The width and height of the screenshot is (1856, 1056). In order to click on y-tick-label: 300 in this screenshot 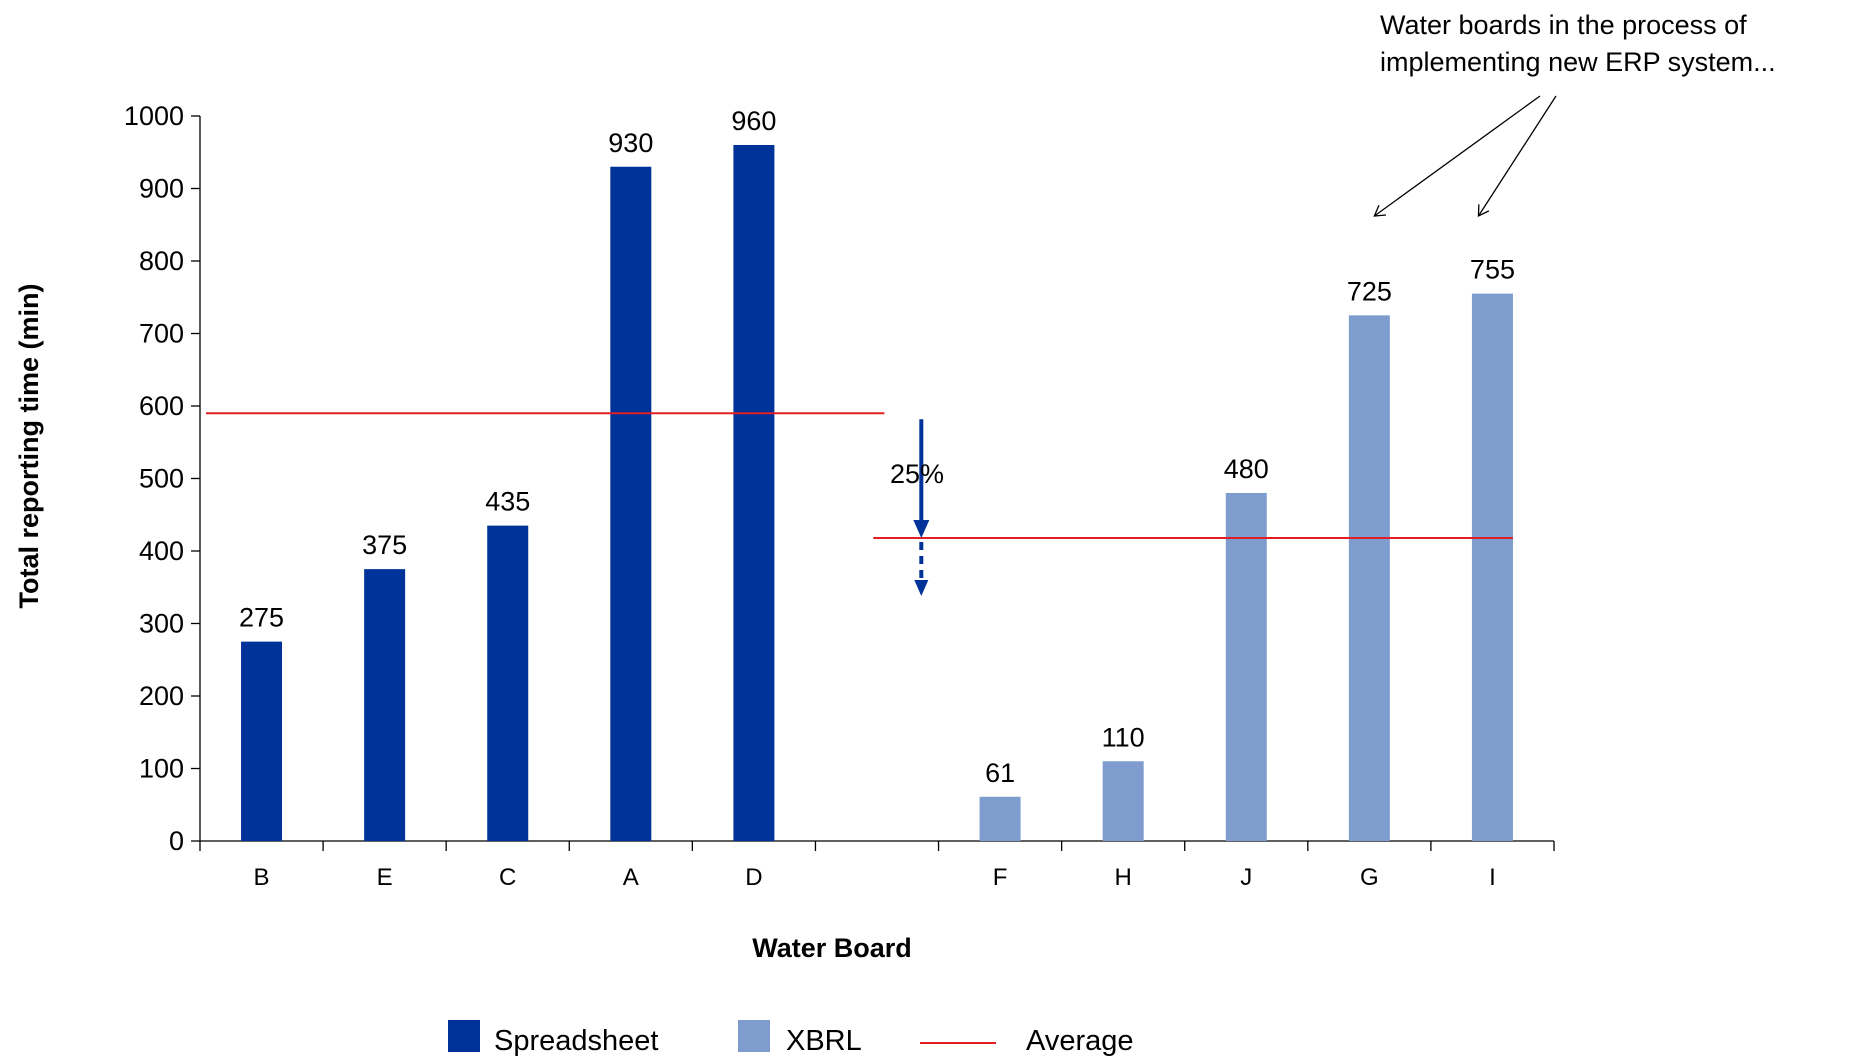, I will do `click(161, 624)`.